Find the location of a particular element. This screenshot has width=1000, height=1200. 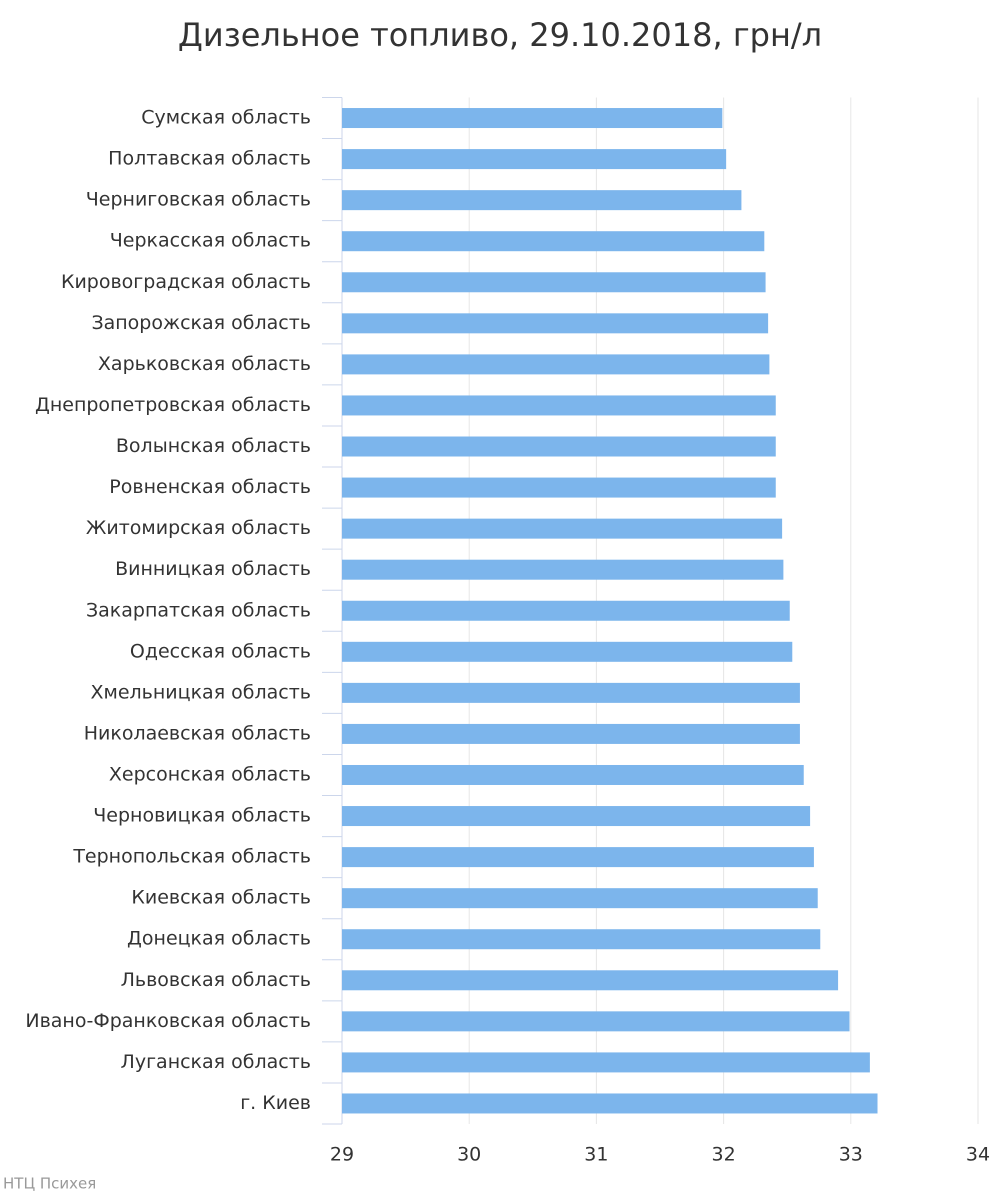

y-tick-label: Львовская область is located at coordinates (216, 980).